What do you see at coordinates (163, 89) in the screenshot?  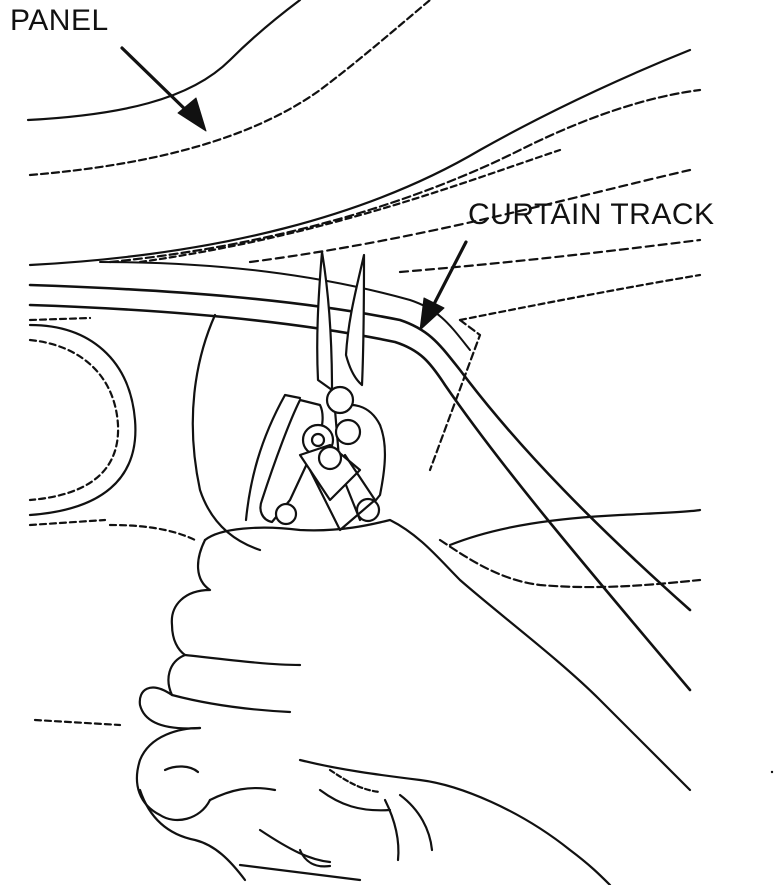 I see `panel-arrow` at bounding box center [163, 89].